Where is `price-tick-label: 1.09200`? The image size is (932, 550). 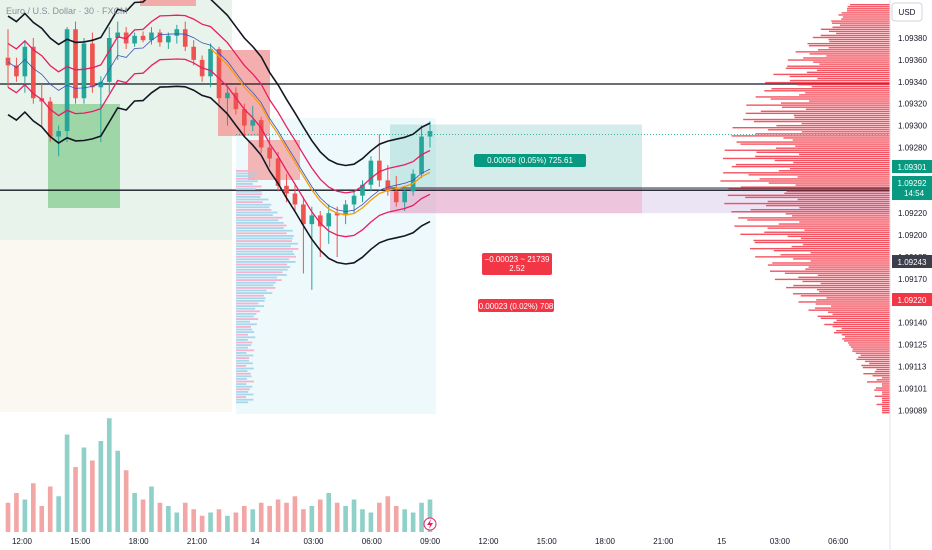
price-tick-label: 1.09200 is located at coordinates (912, 235).